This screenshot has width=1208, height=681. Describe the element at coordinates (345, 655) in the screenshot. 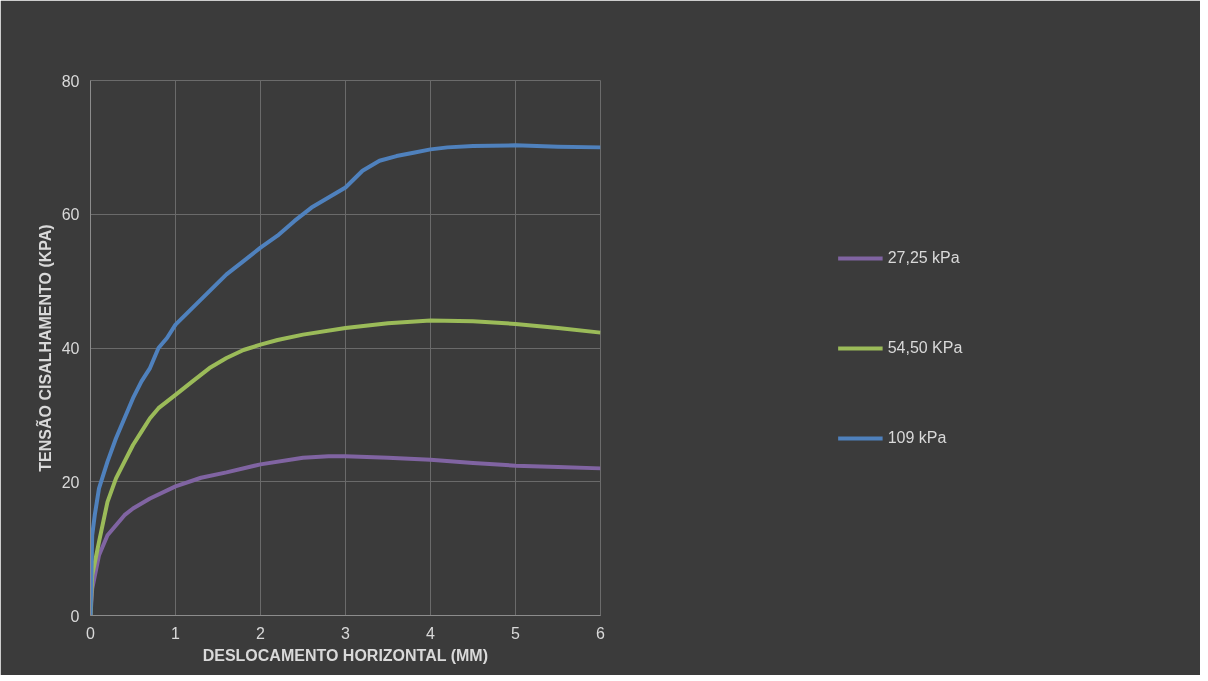

I see `x-axis-title: DESLOCAMENTO HORIZONTAL (MM)` at that location.